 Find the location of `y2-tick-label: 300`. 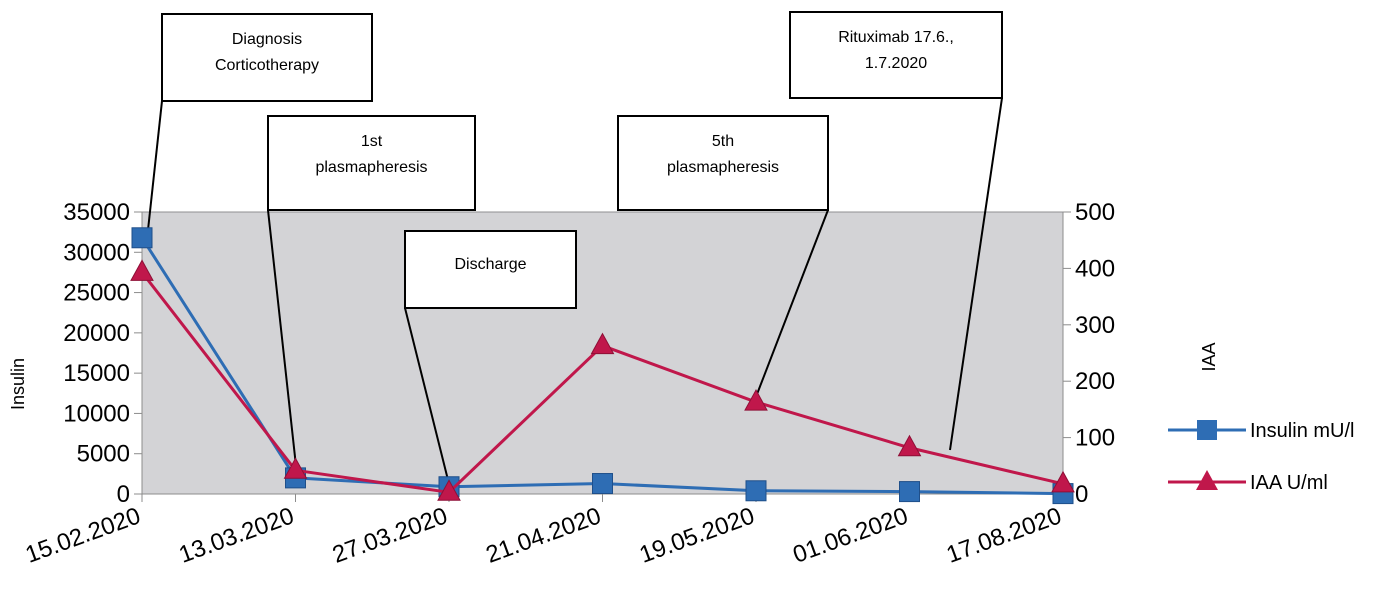

y2-tick-label: 300 is located at coordinates (1095, 325).